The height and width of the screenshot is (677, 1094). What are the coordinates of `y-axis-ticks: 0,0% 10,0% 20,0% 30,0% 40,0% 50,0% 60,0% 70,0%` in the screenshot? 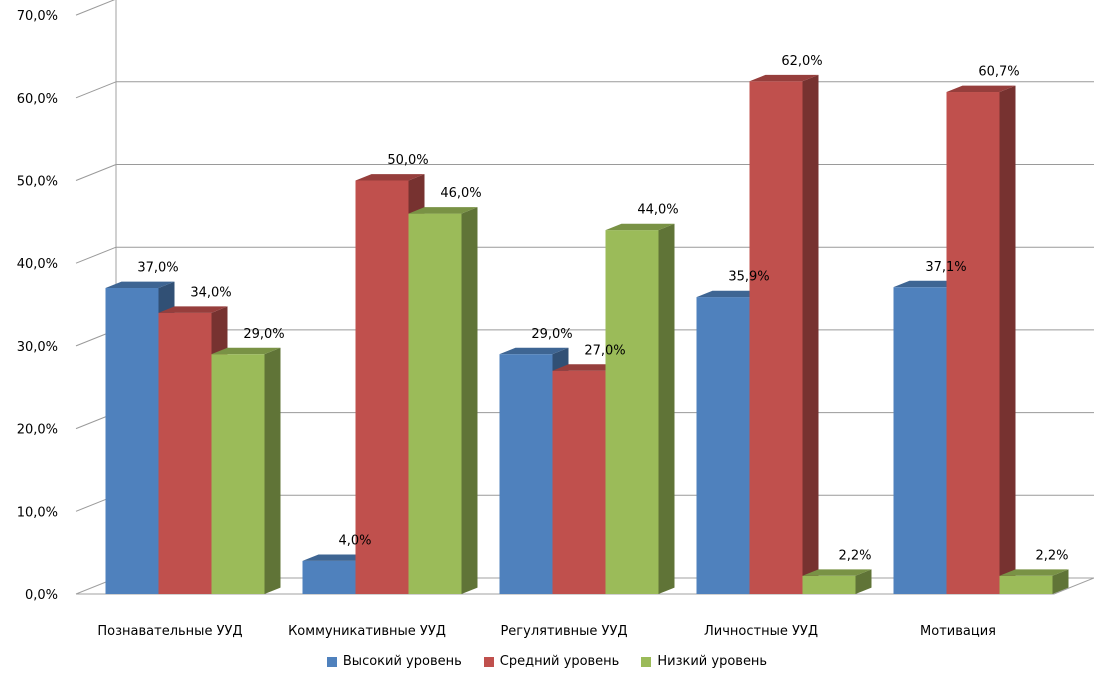 It's located at (37, 306).